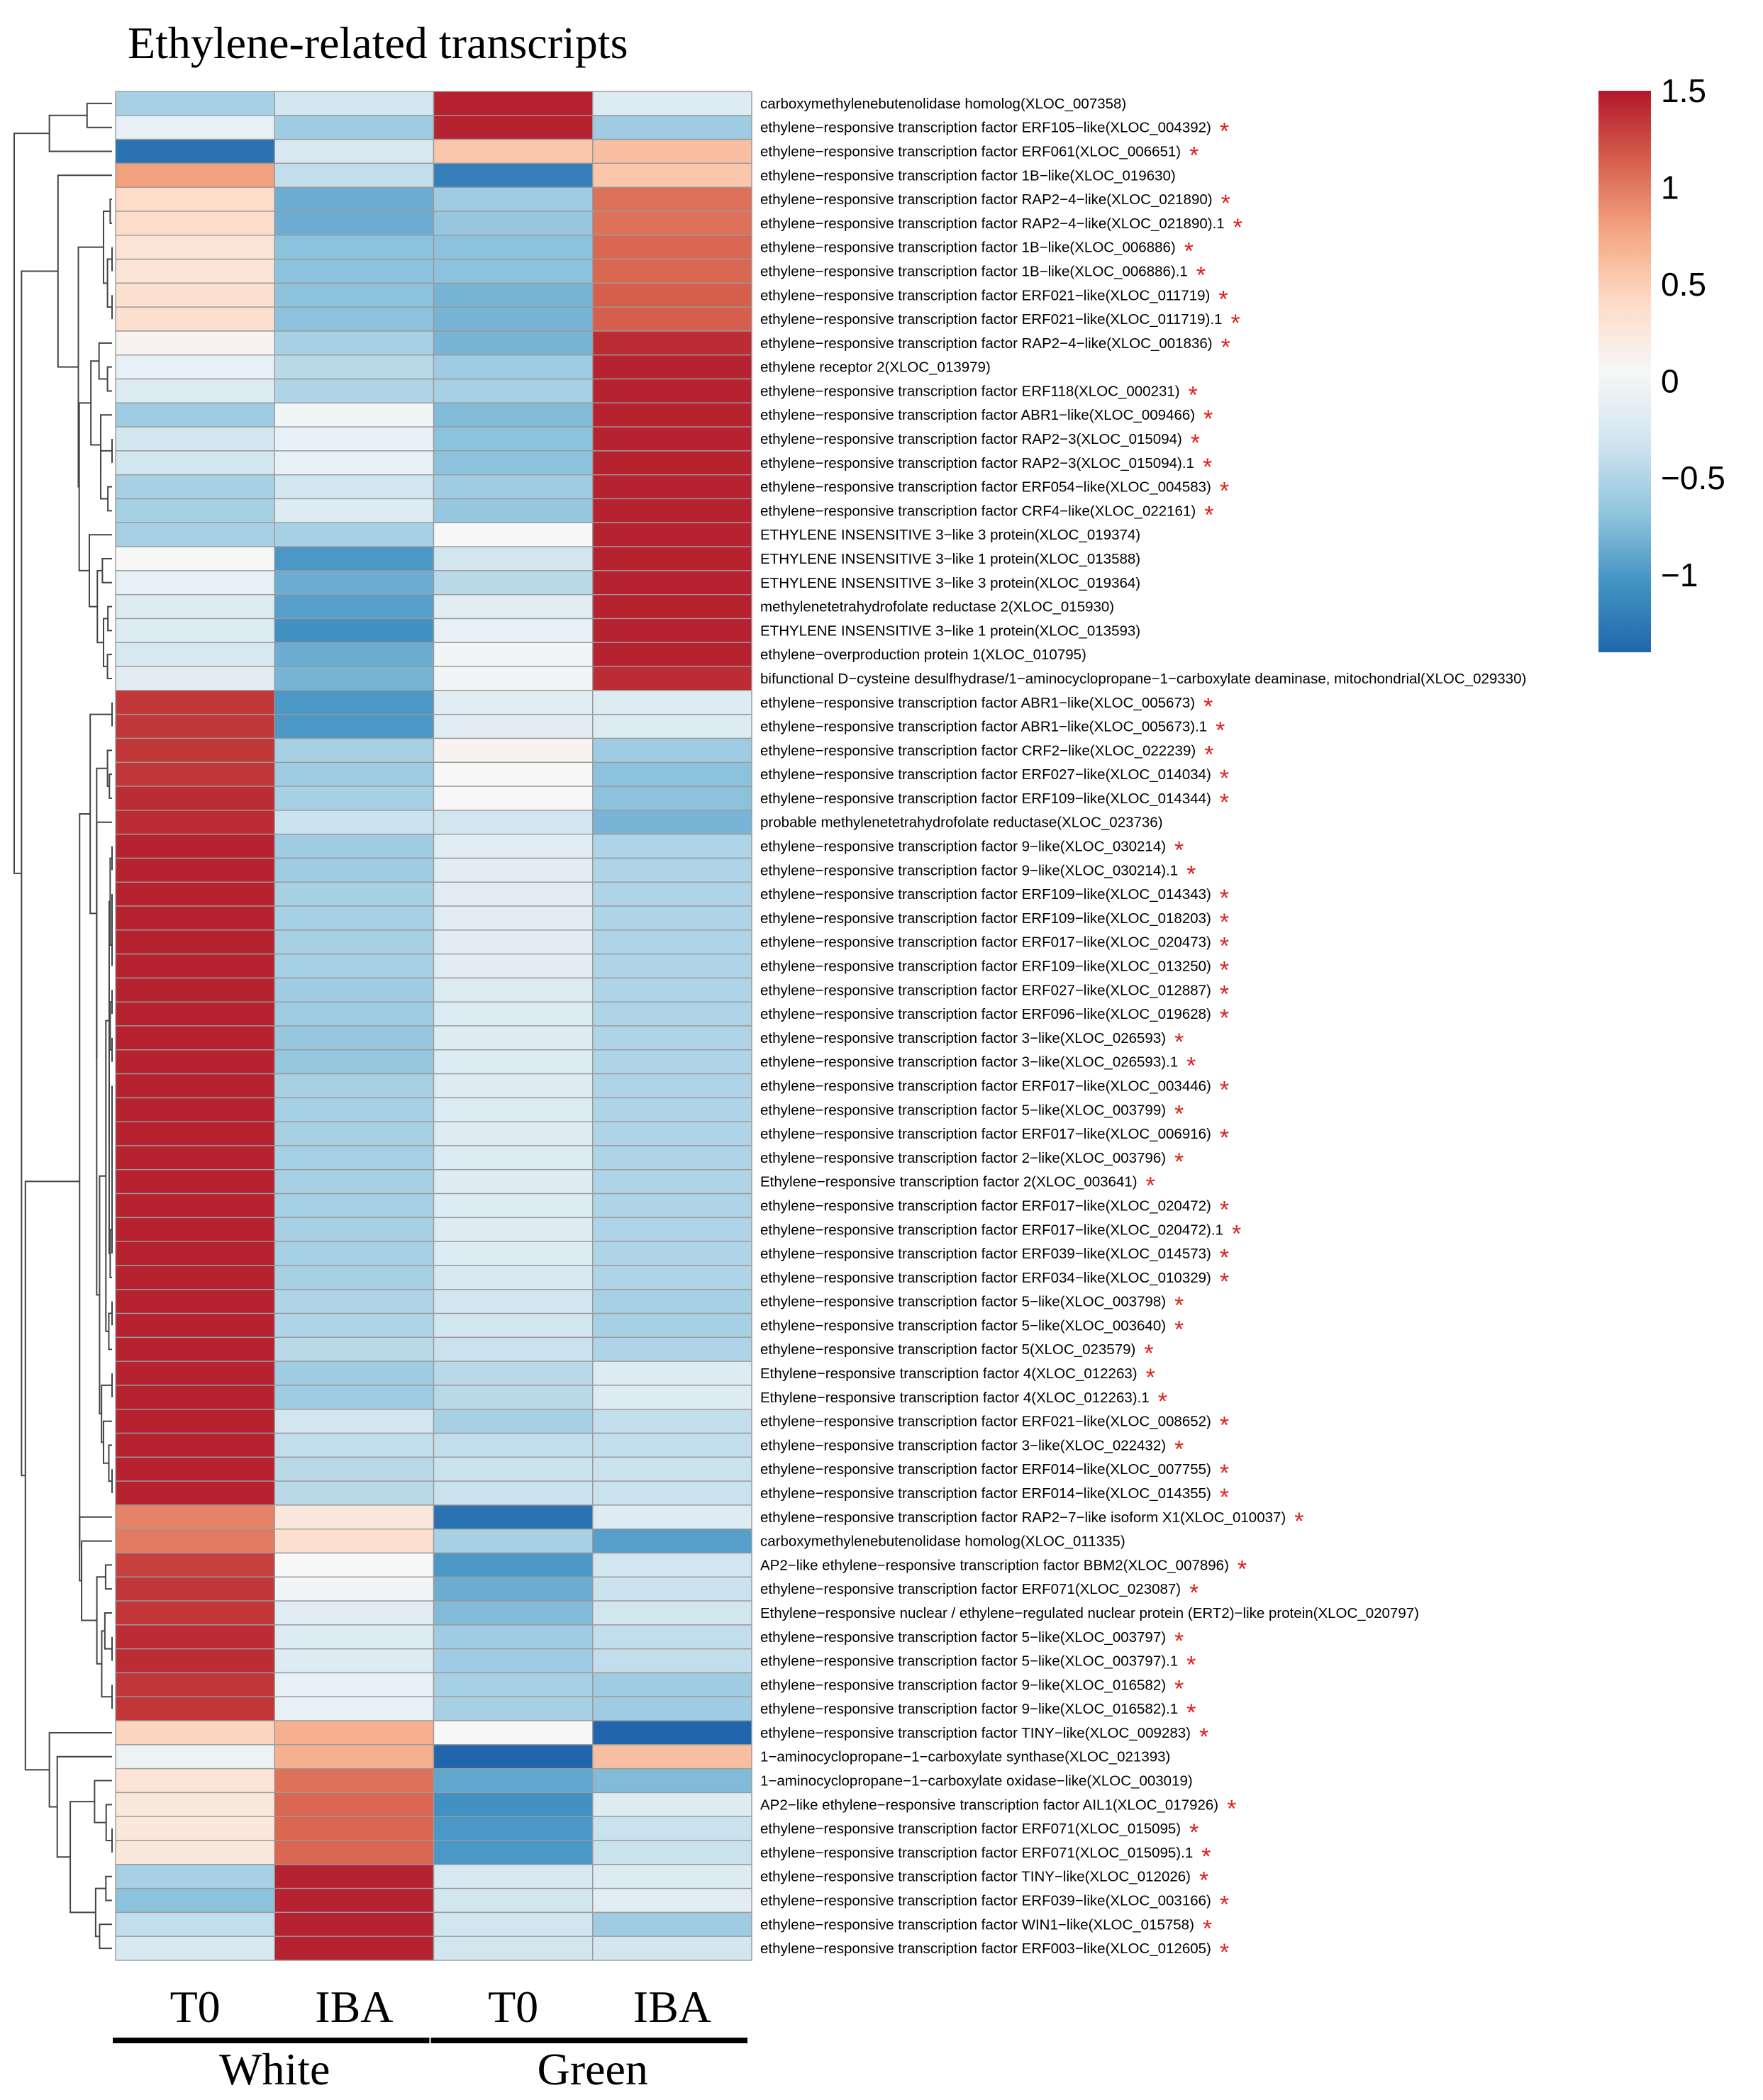 Image resolution: width=1763 pixels, height=2100 pixels. What do you see at coordinates (196, 2007) in the screenshot?
I see `column-label: T0` at bounding box center [196, 2007].